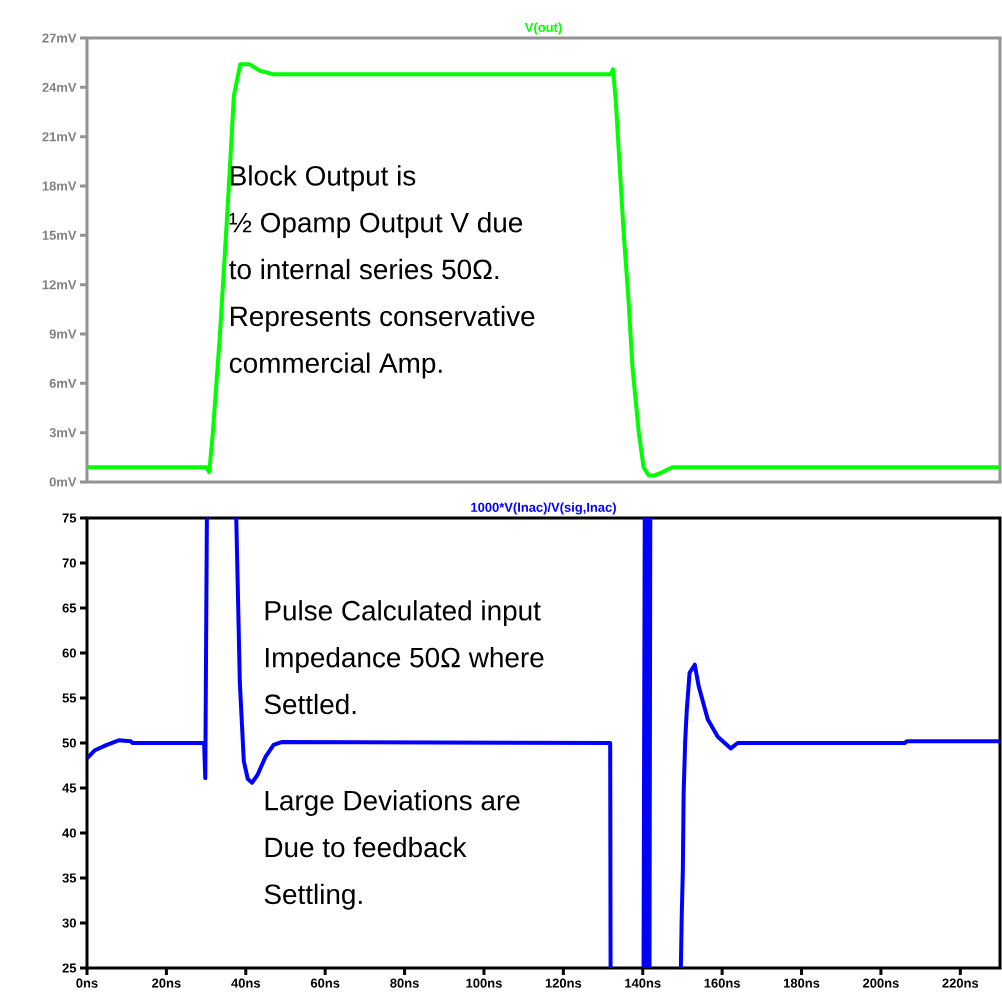 This screenshot has width=1002, height=1008. What do you see at coordinates (59, 87) in the screenshot?
I see `y-tick-label: 24mV` at bounding box center [59, 87].